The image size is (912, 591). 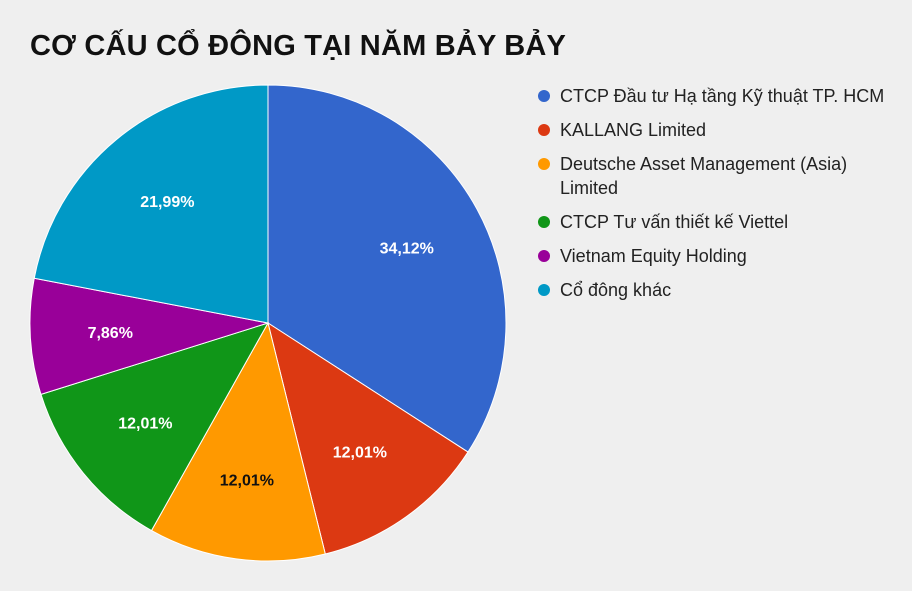 I want to click on legend-label: CTCP Đầu tư Hạ tầng Kỹ thuật TP. HCM, so click(x=722, y=96).